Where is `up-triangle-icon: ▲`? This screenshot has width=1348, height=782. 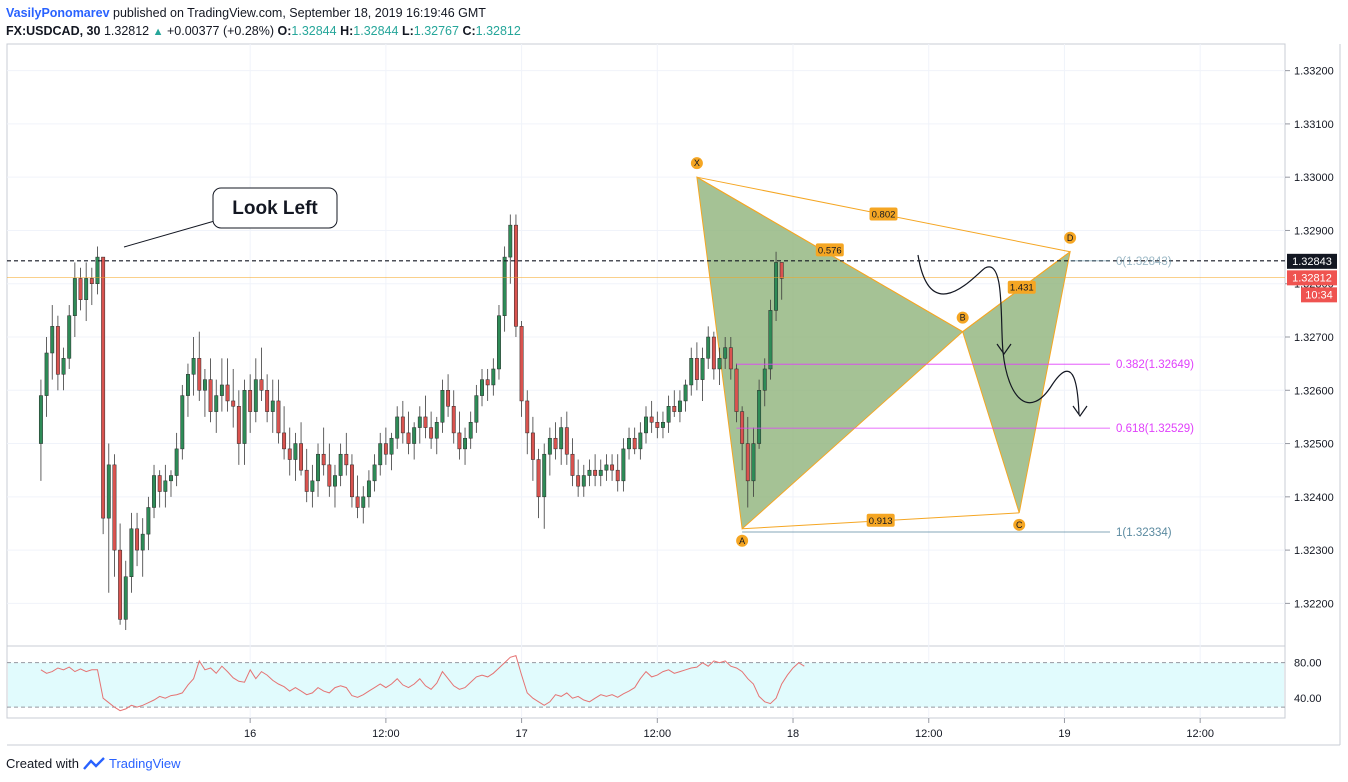 up-triangle-icon: ▲ is located at coordinates (158, 32).